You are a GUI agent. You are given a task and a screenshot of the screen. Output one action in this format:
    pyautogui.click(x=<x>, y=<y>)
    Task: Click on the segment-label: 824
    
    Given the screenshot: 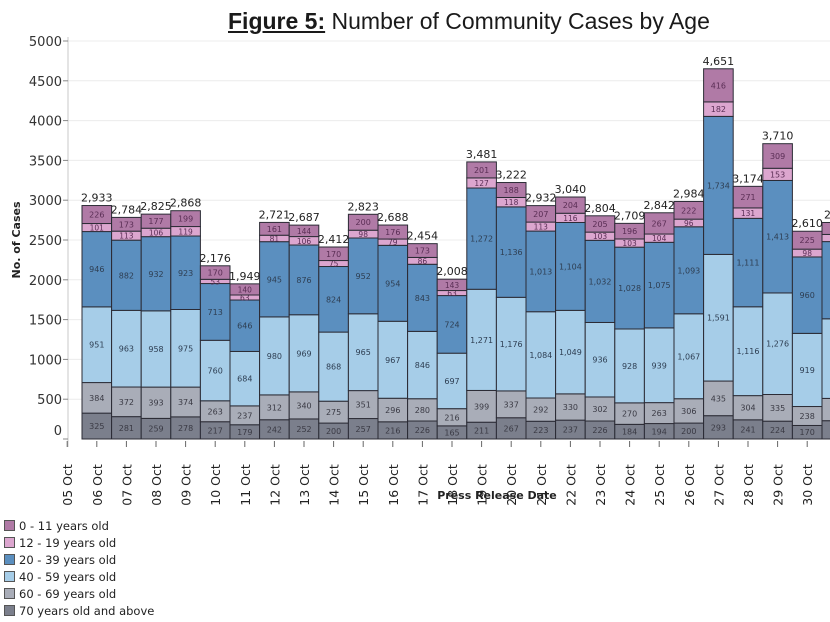 What is the action you would take?
    pyautogui.click(x=333, y=299)
    